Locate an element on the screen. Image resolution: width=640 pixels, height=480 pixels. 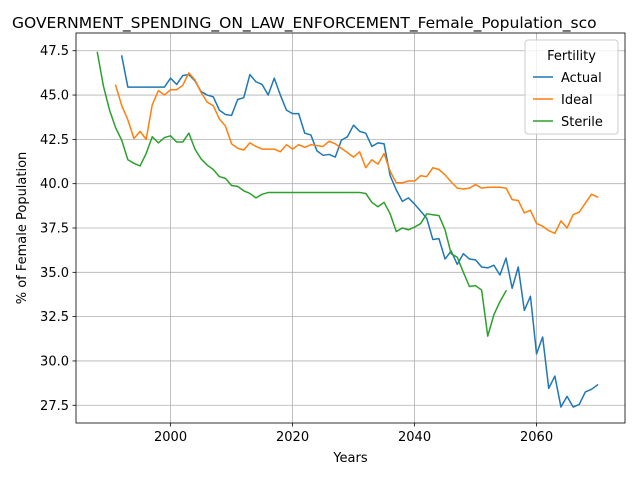
y-axis-label: % of Female Population is located at coordinates (22, 228).